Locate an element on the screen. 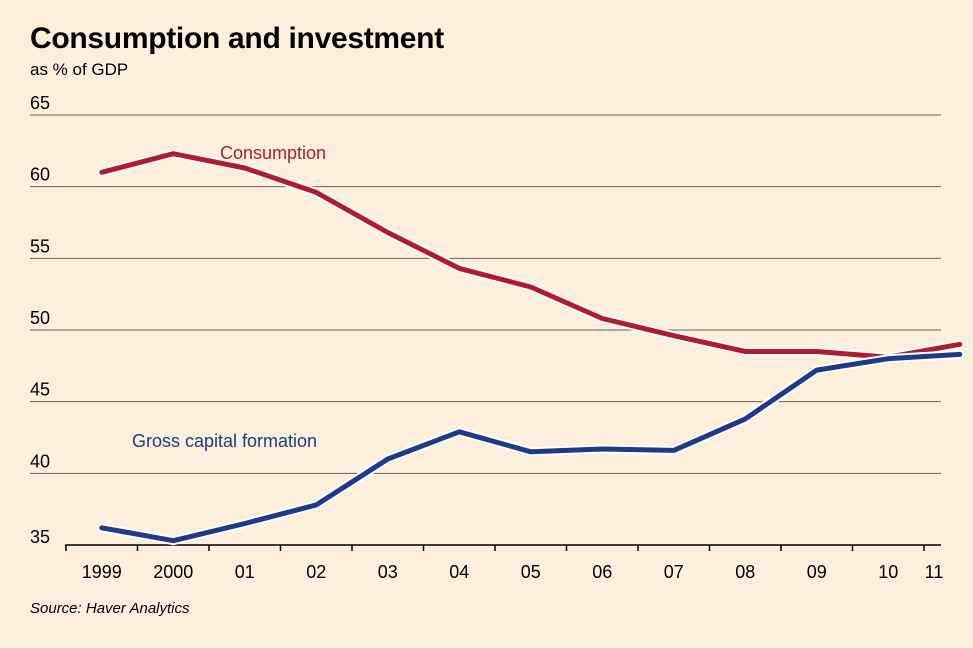  y-tick-label-45: 45 is located at coordinates (40, 390).